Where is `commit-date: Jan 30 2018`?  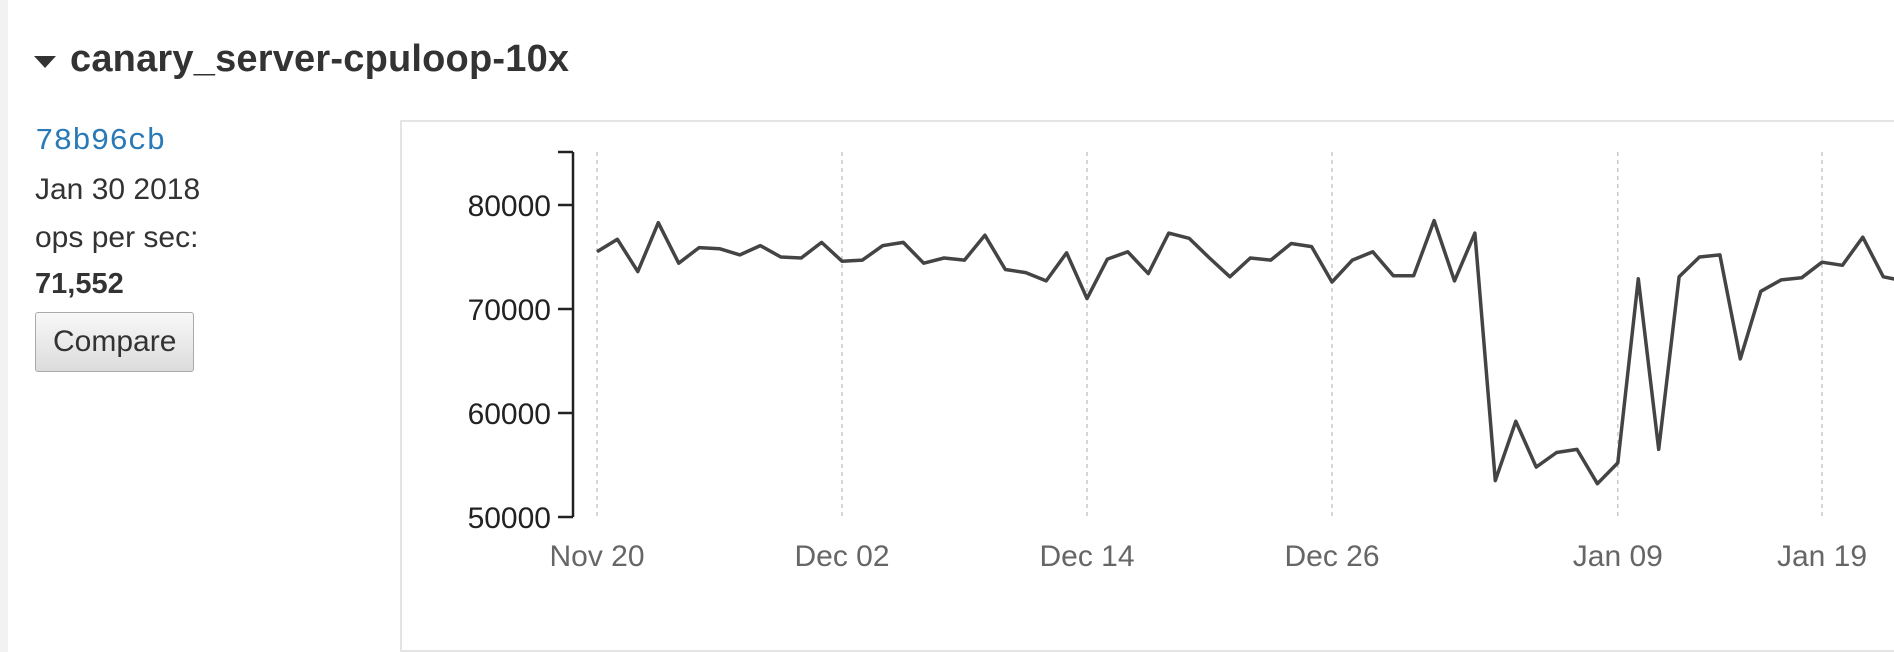 commit-date: Jan 30 2018 is located at coordinates (118, 189).